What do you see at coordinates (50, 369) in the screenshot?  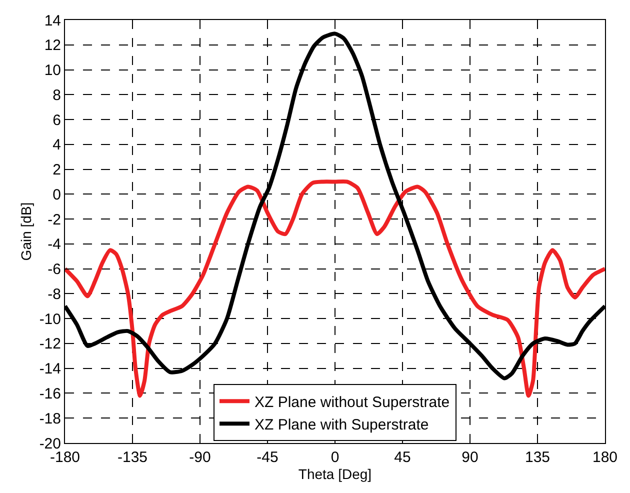 I see `y-tick-label: -14` at bounding box center [50, 369].